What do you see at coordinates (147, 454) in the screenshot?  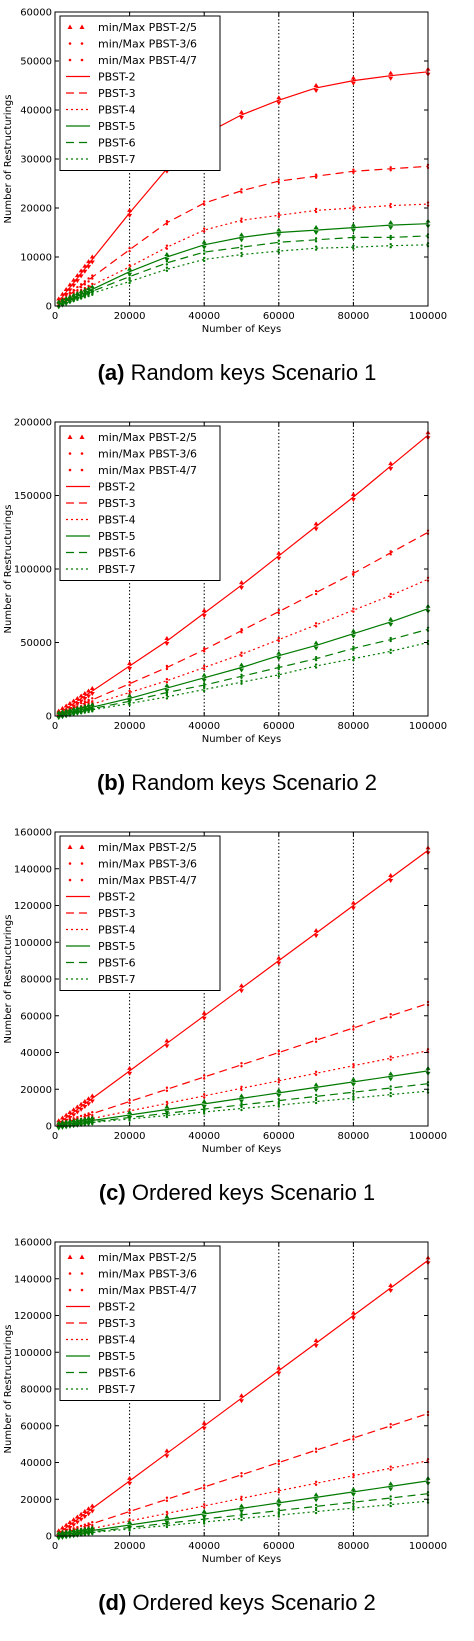 I see `chart-b-legend-label: min/Max PBST-3/6` at bounding box center [147, 454].